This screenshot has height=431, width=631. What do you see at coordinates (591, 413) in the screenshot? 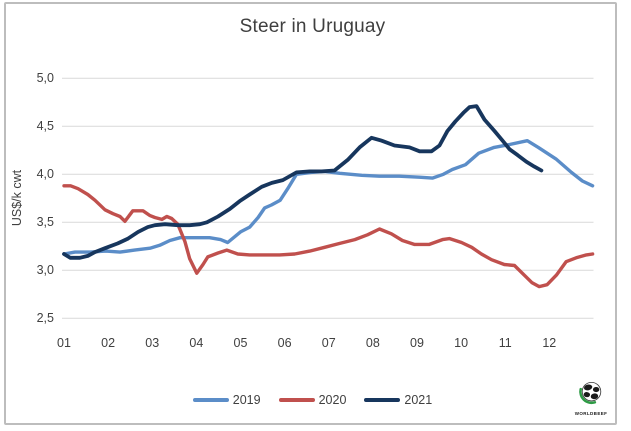
I see `logo-text: WORLDBEEF` at bounding box center [591, 413].